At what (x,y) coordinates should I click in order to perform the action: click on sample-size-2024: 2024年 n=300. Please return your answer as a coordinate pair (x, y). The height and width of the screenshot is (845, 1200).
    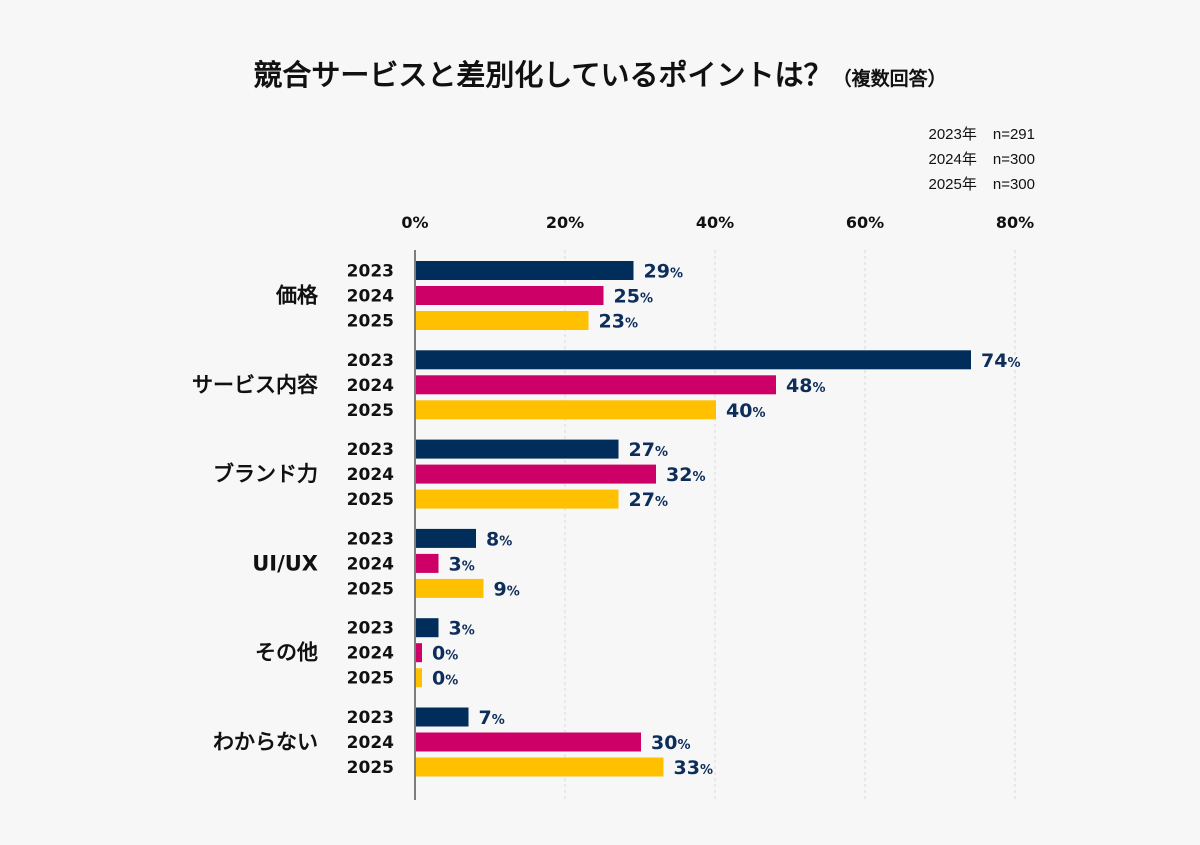
    Looking at the image, I should click on (981, 159).